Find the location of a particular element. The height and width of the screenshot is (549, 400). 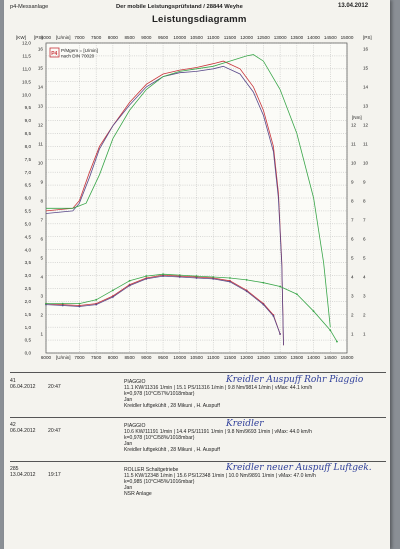

y-ps-tick-label: 6 is located at coordinates (41, 239).